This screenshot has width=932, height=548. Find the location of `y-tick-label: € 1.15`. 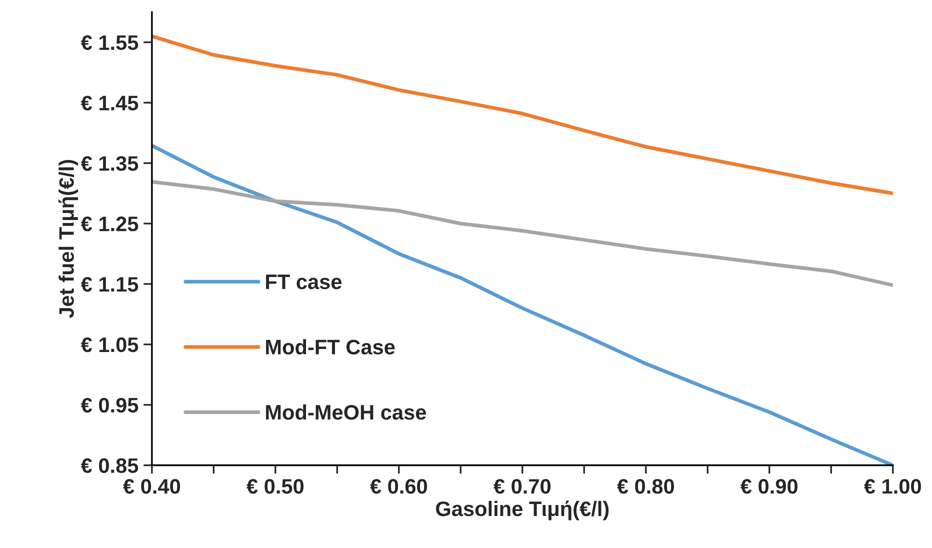

y-tick-label: € 1.15 is located at coordinates (109, 284).